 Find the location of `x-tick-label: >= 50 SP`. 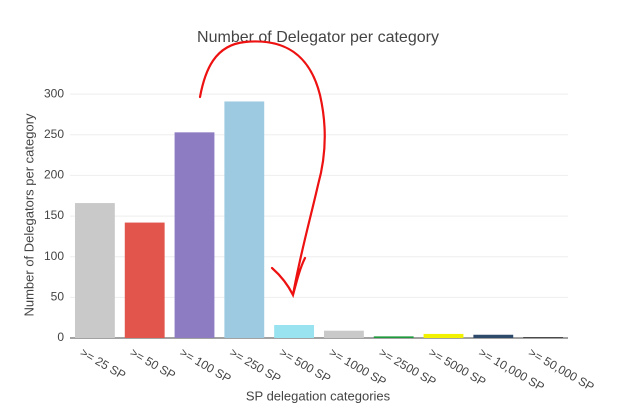

x-tick-label: >= 50 SP is located at coordinates (153, 363).